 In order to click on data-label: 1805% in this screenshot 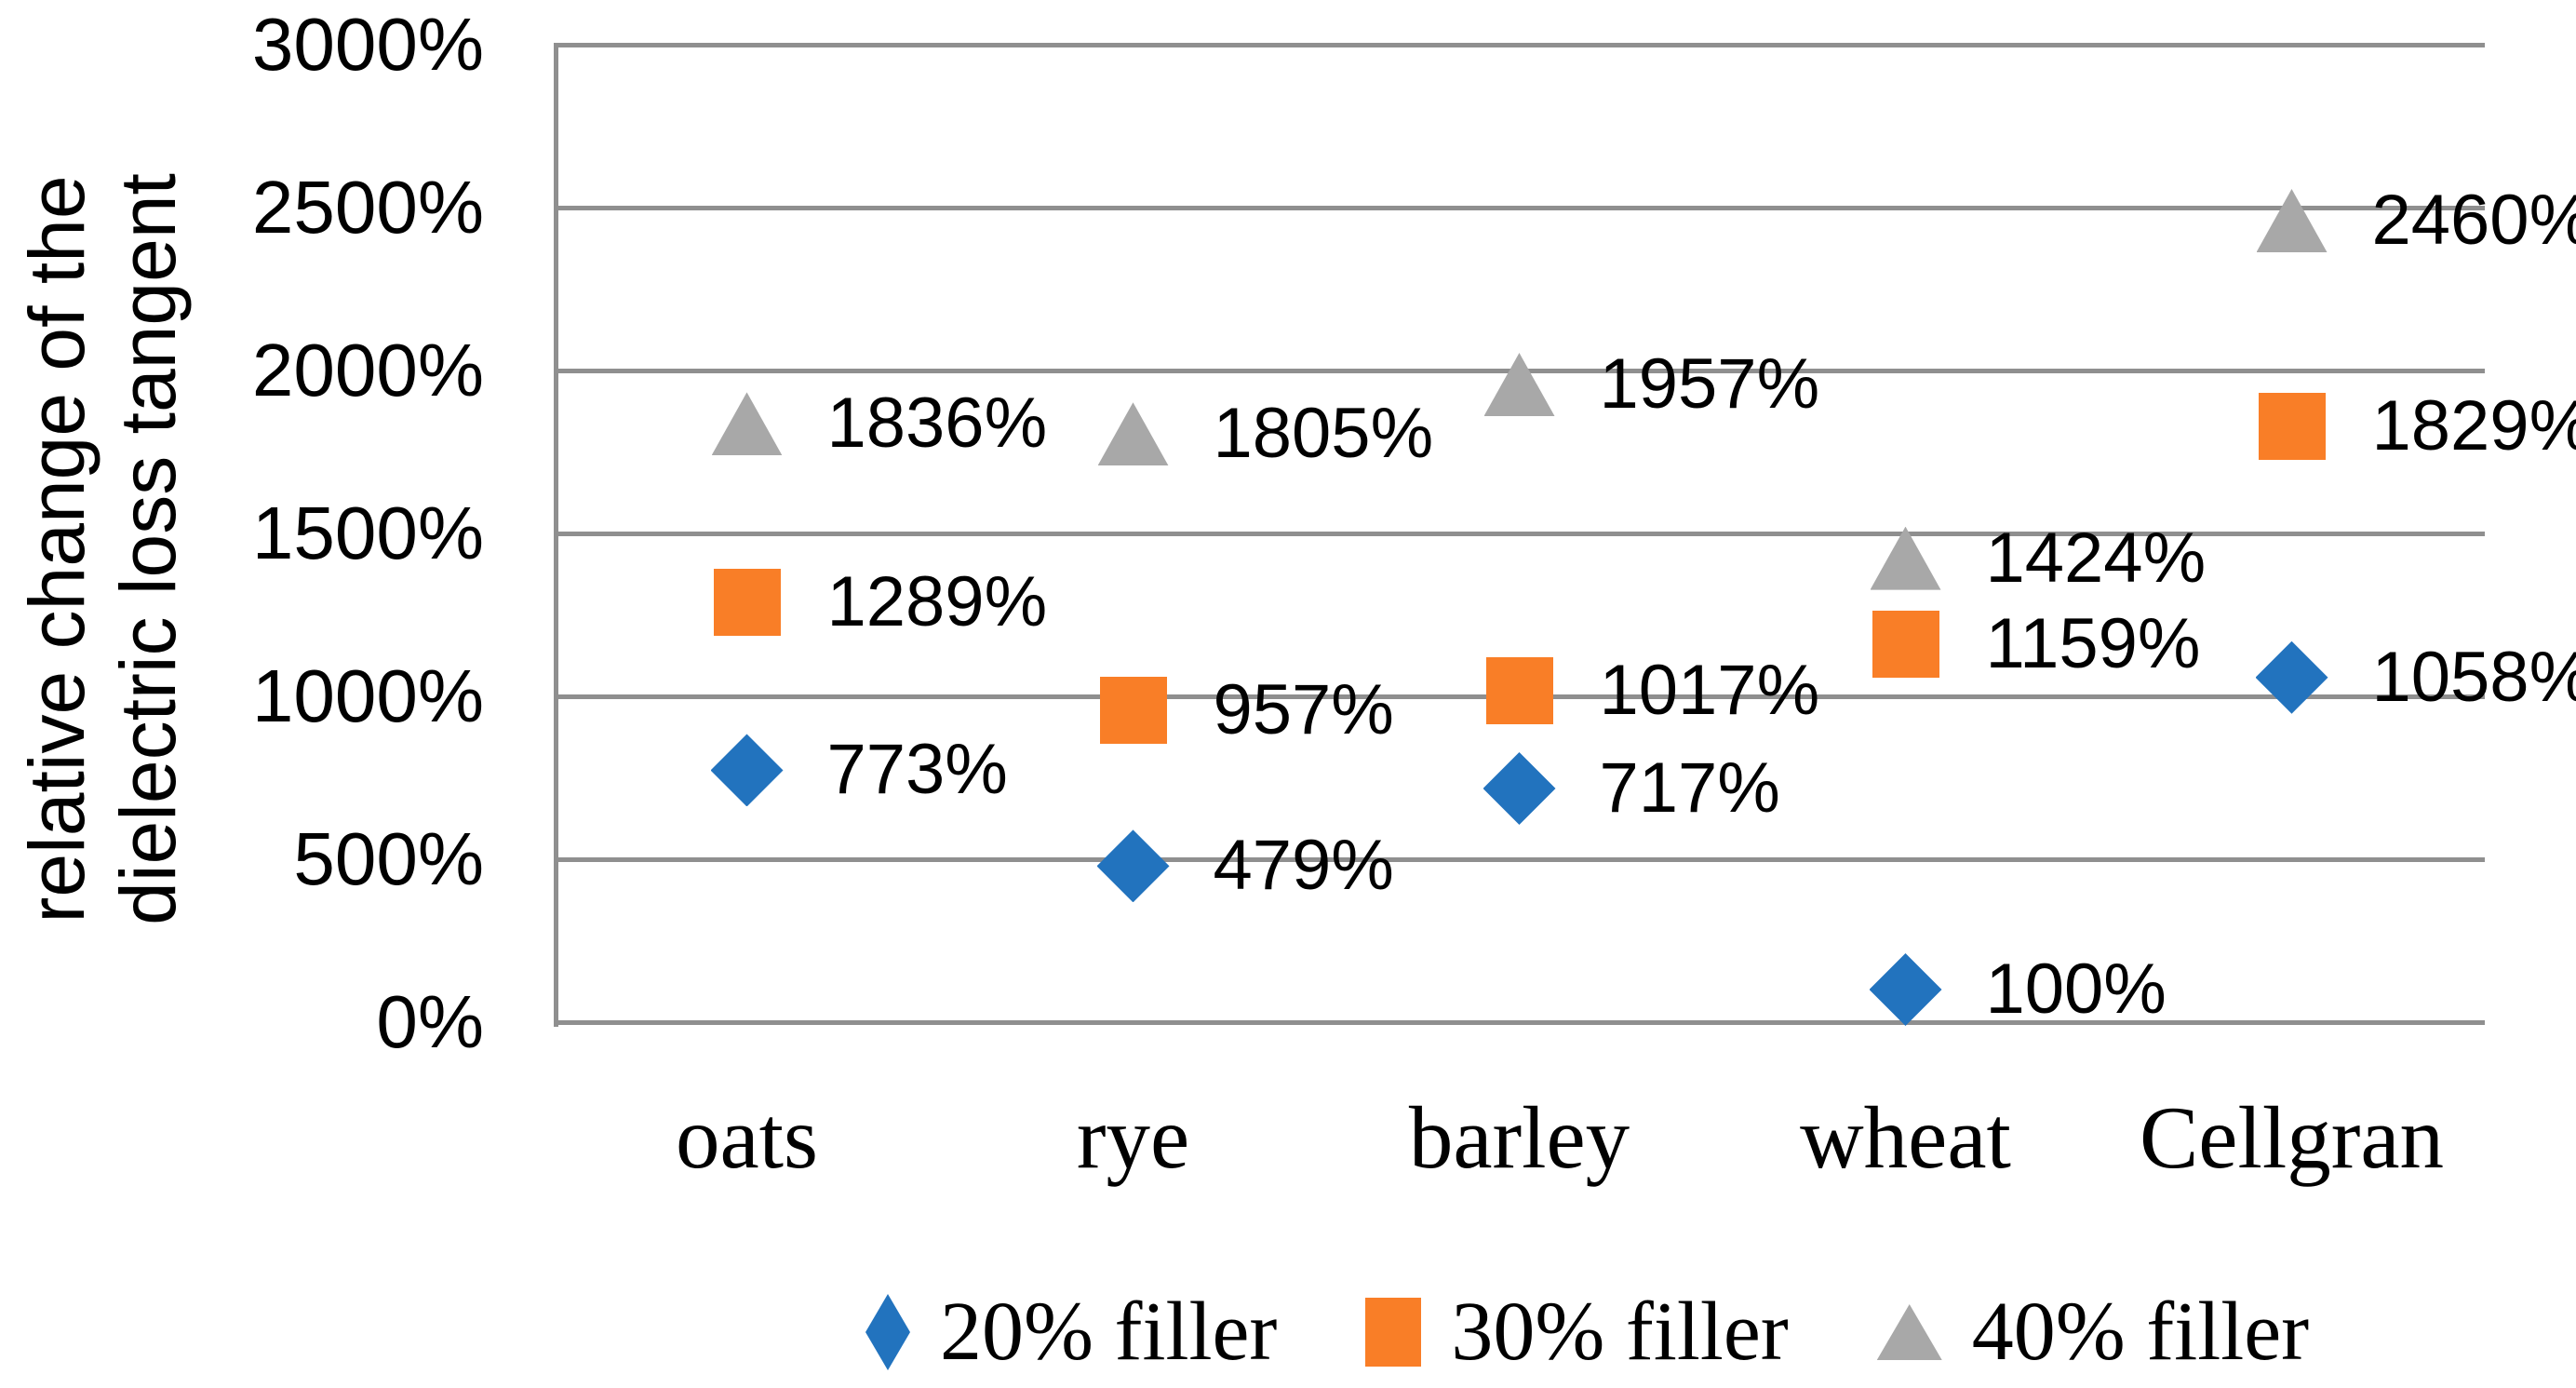, I will do `click(1323, 434)`.